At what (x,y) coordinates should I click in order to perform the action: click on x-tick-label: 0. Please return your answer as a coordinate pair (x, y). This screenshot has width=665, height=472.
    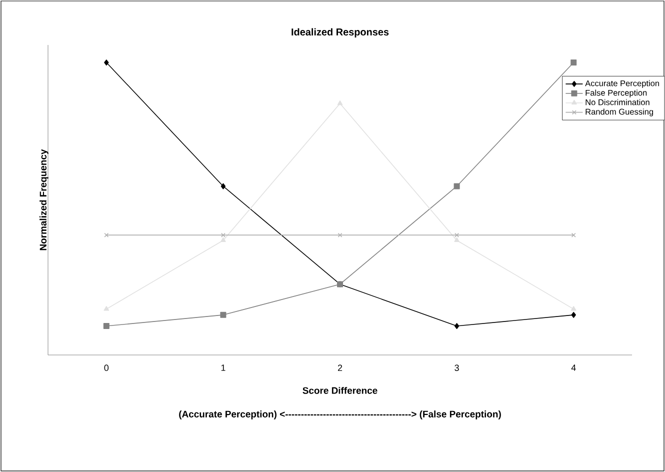
    Looking at the image, I should click on (106, 367).